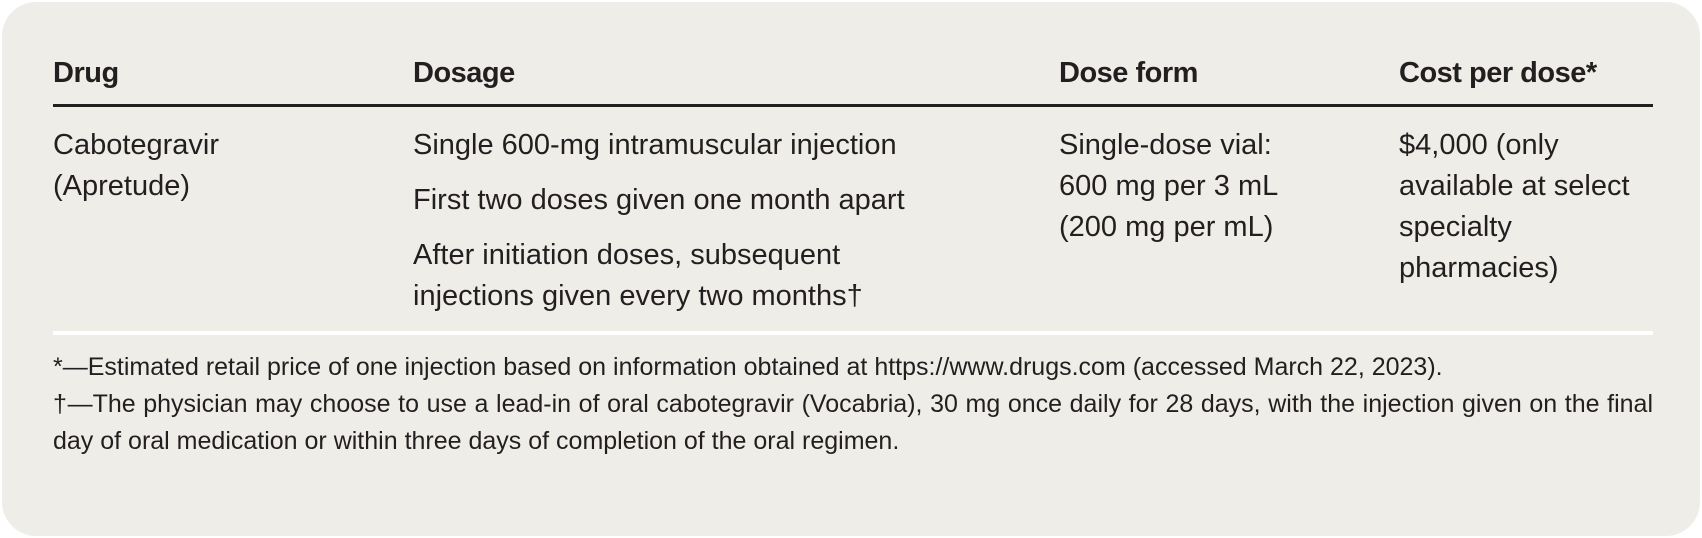  What do you see at coordinates (1165, 145) in the screenshot?
I see `dose-form-line: Single-dose vial:` at bounding box center [1165, 145].